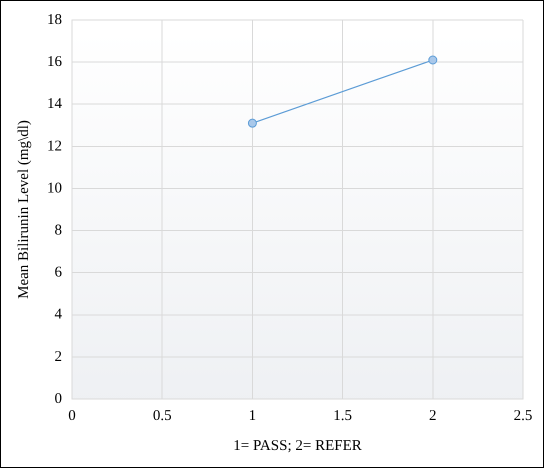 The width and height of the screenshot is (544, 468). What do you see at coordinates (54, 20) in the screenshot?
I see `y-tick-label: 18` at bounding box center [54, 20].